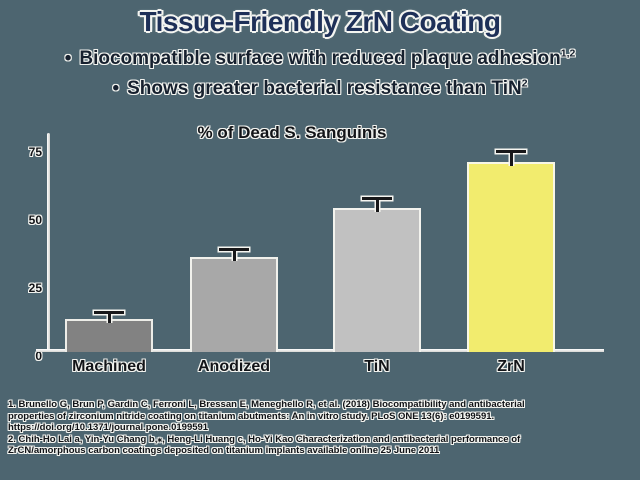 This screenshot has height=480, width=640. I want to click on y-tick-label: 25, so click(35, 288).